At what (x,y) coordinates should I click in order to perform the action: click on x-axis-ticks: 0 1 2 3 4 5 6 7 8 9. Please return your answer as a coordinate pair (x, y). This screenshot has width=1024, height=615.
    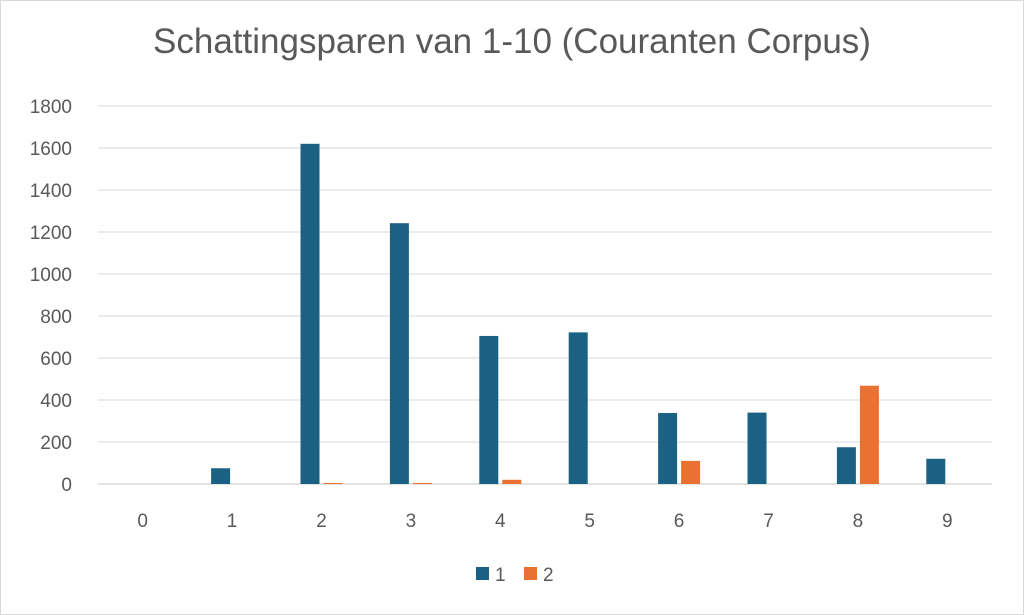
    Looking at the image, I should click on (544, 521).